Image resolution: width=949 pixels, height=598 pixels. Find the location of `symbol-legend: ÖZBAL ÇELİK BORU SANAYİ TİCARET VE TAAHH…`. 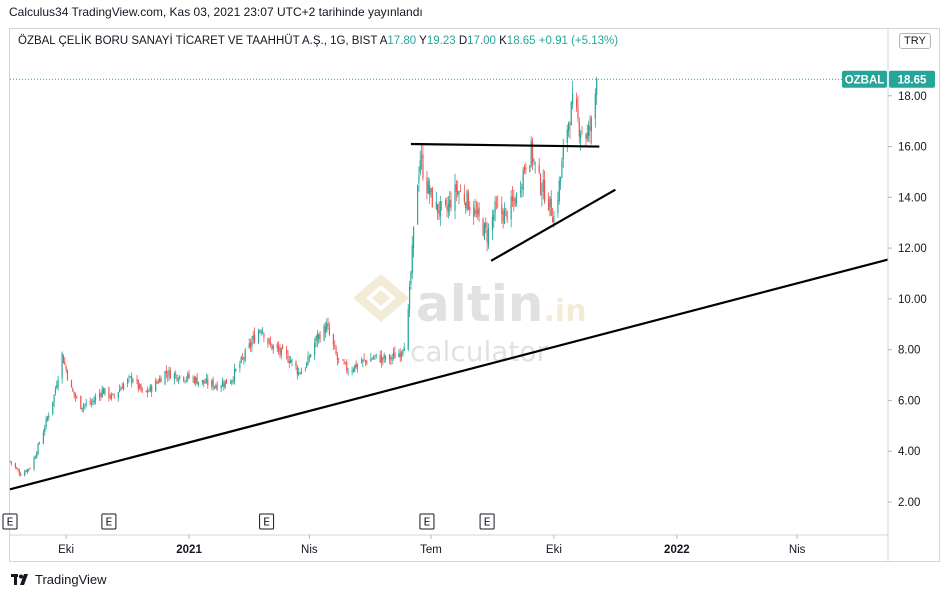

symbol-legend: ÖZBAL ÇELİK BORU SANAYİ TİCARET VE TAAHH… is located at coordinates (318, 41).